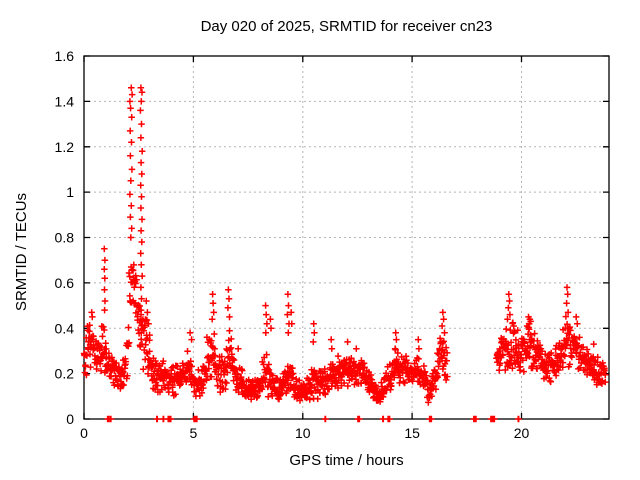 This screenshot has width=640, height=480. I want to click on y-tick-label: 0, so click(70, 419).